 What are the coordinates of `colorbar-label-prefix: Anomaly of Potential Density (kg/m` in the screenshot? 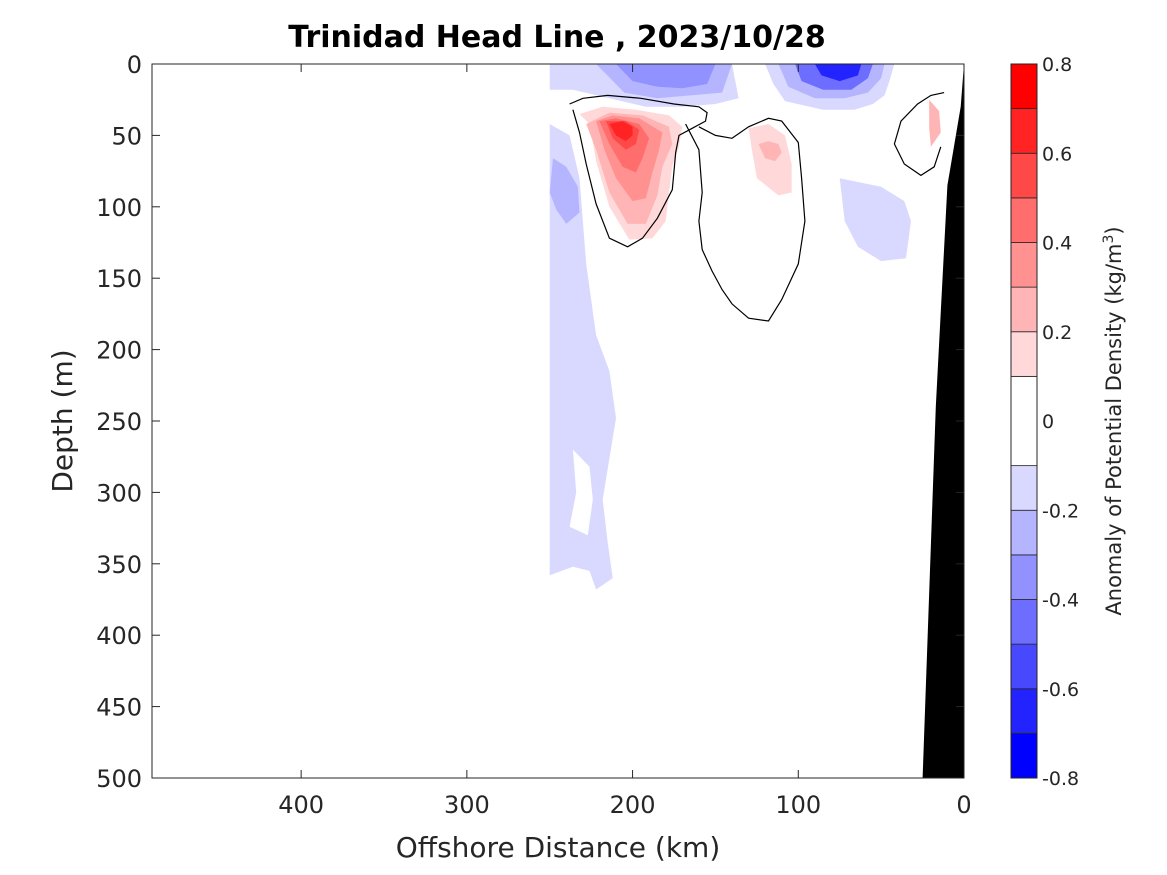 It's located at (1114, 430).